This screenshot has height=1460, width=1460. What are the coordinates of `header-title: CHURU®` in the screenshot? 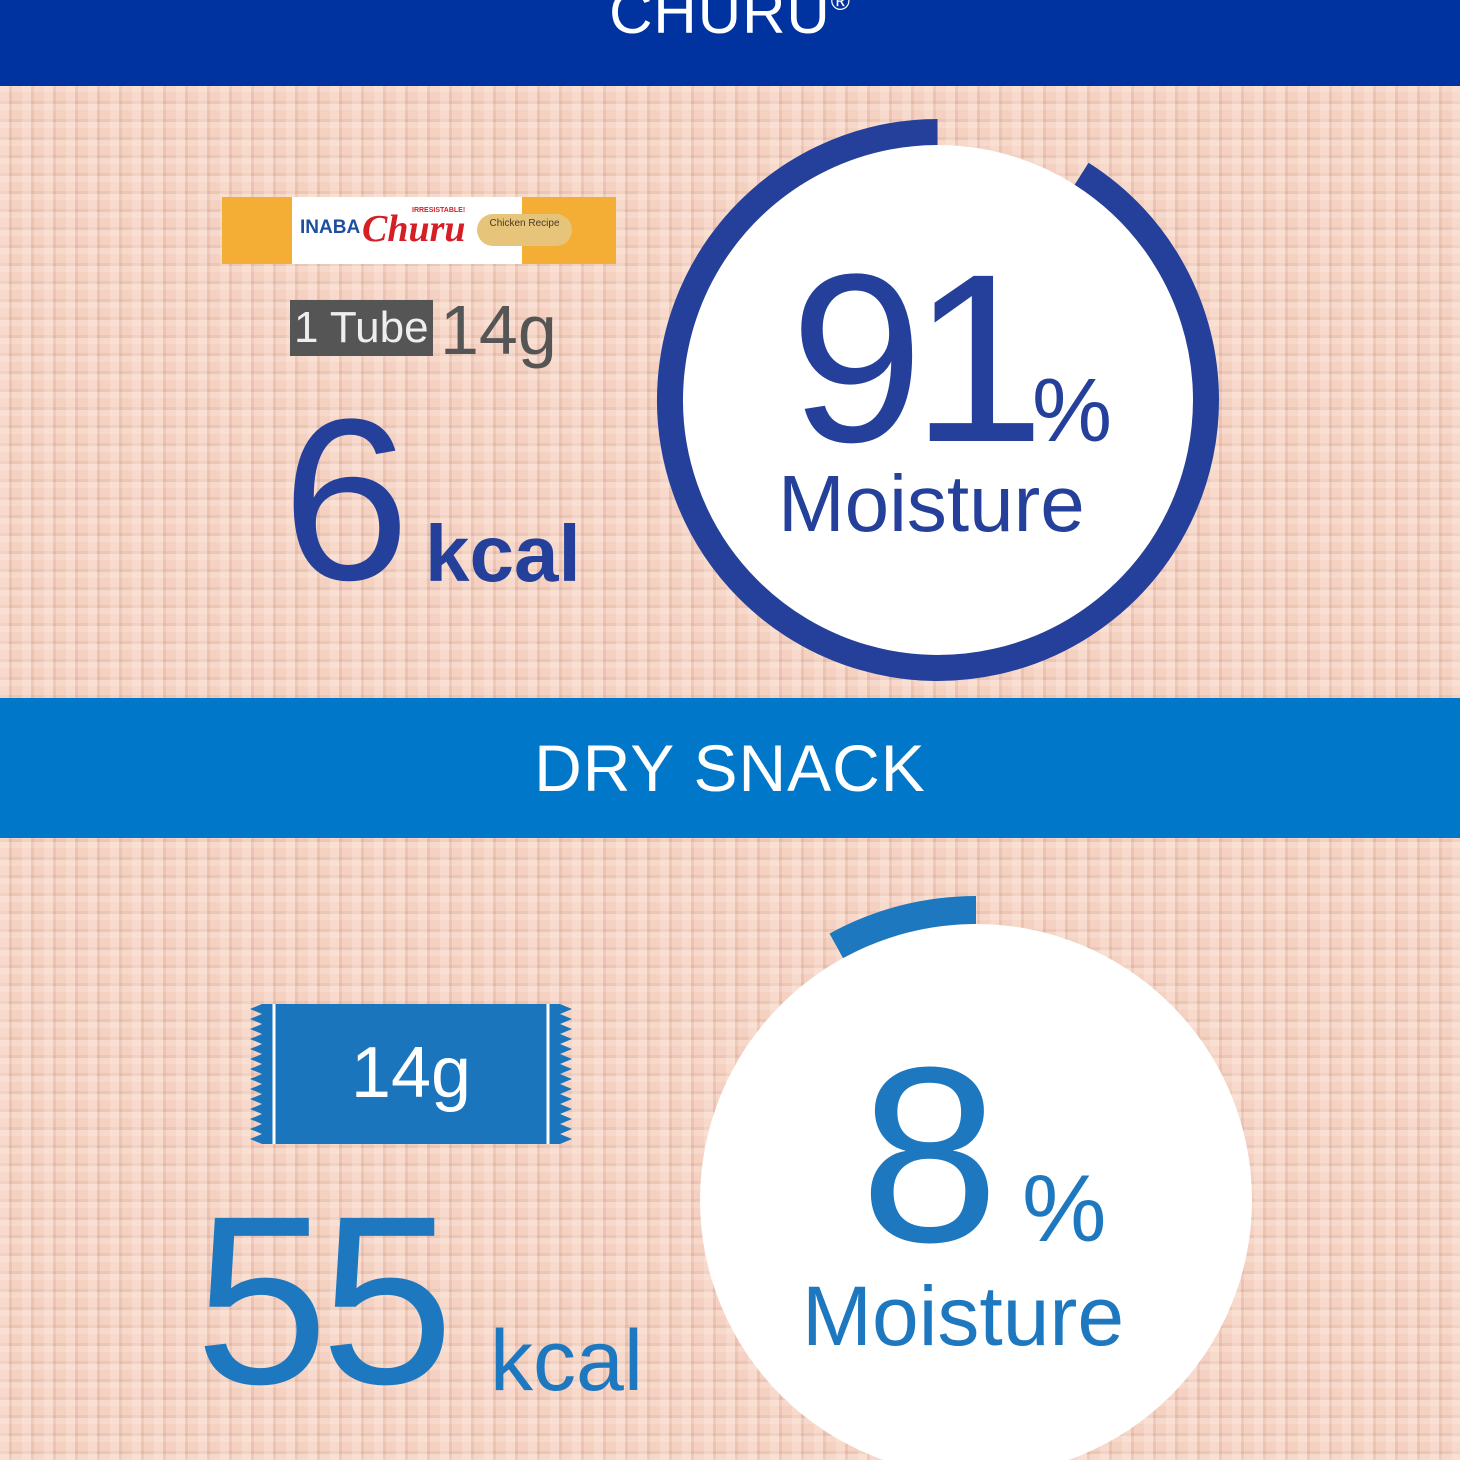 It's located at (730, 23).